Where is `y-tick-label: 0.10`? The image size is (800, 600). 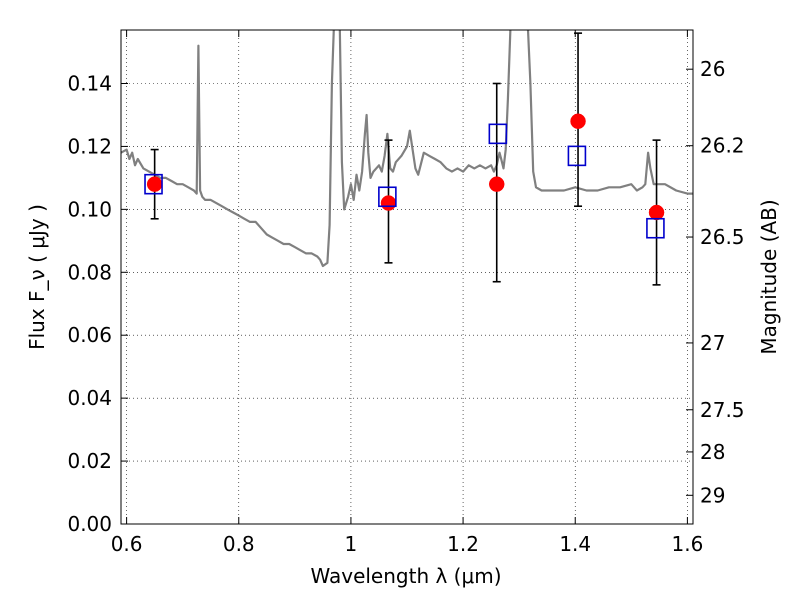
y-tick-label: 0.10 is located at coordinates (89, 209).